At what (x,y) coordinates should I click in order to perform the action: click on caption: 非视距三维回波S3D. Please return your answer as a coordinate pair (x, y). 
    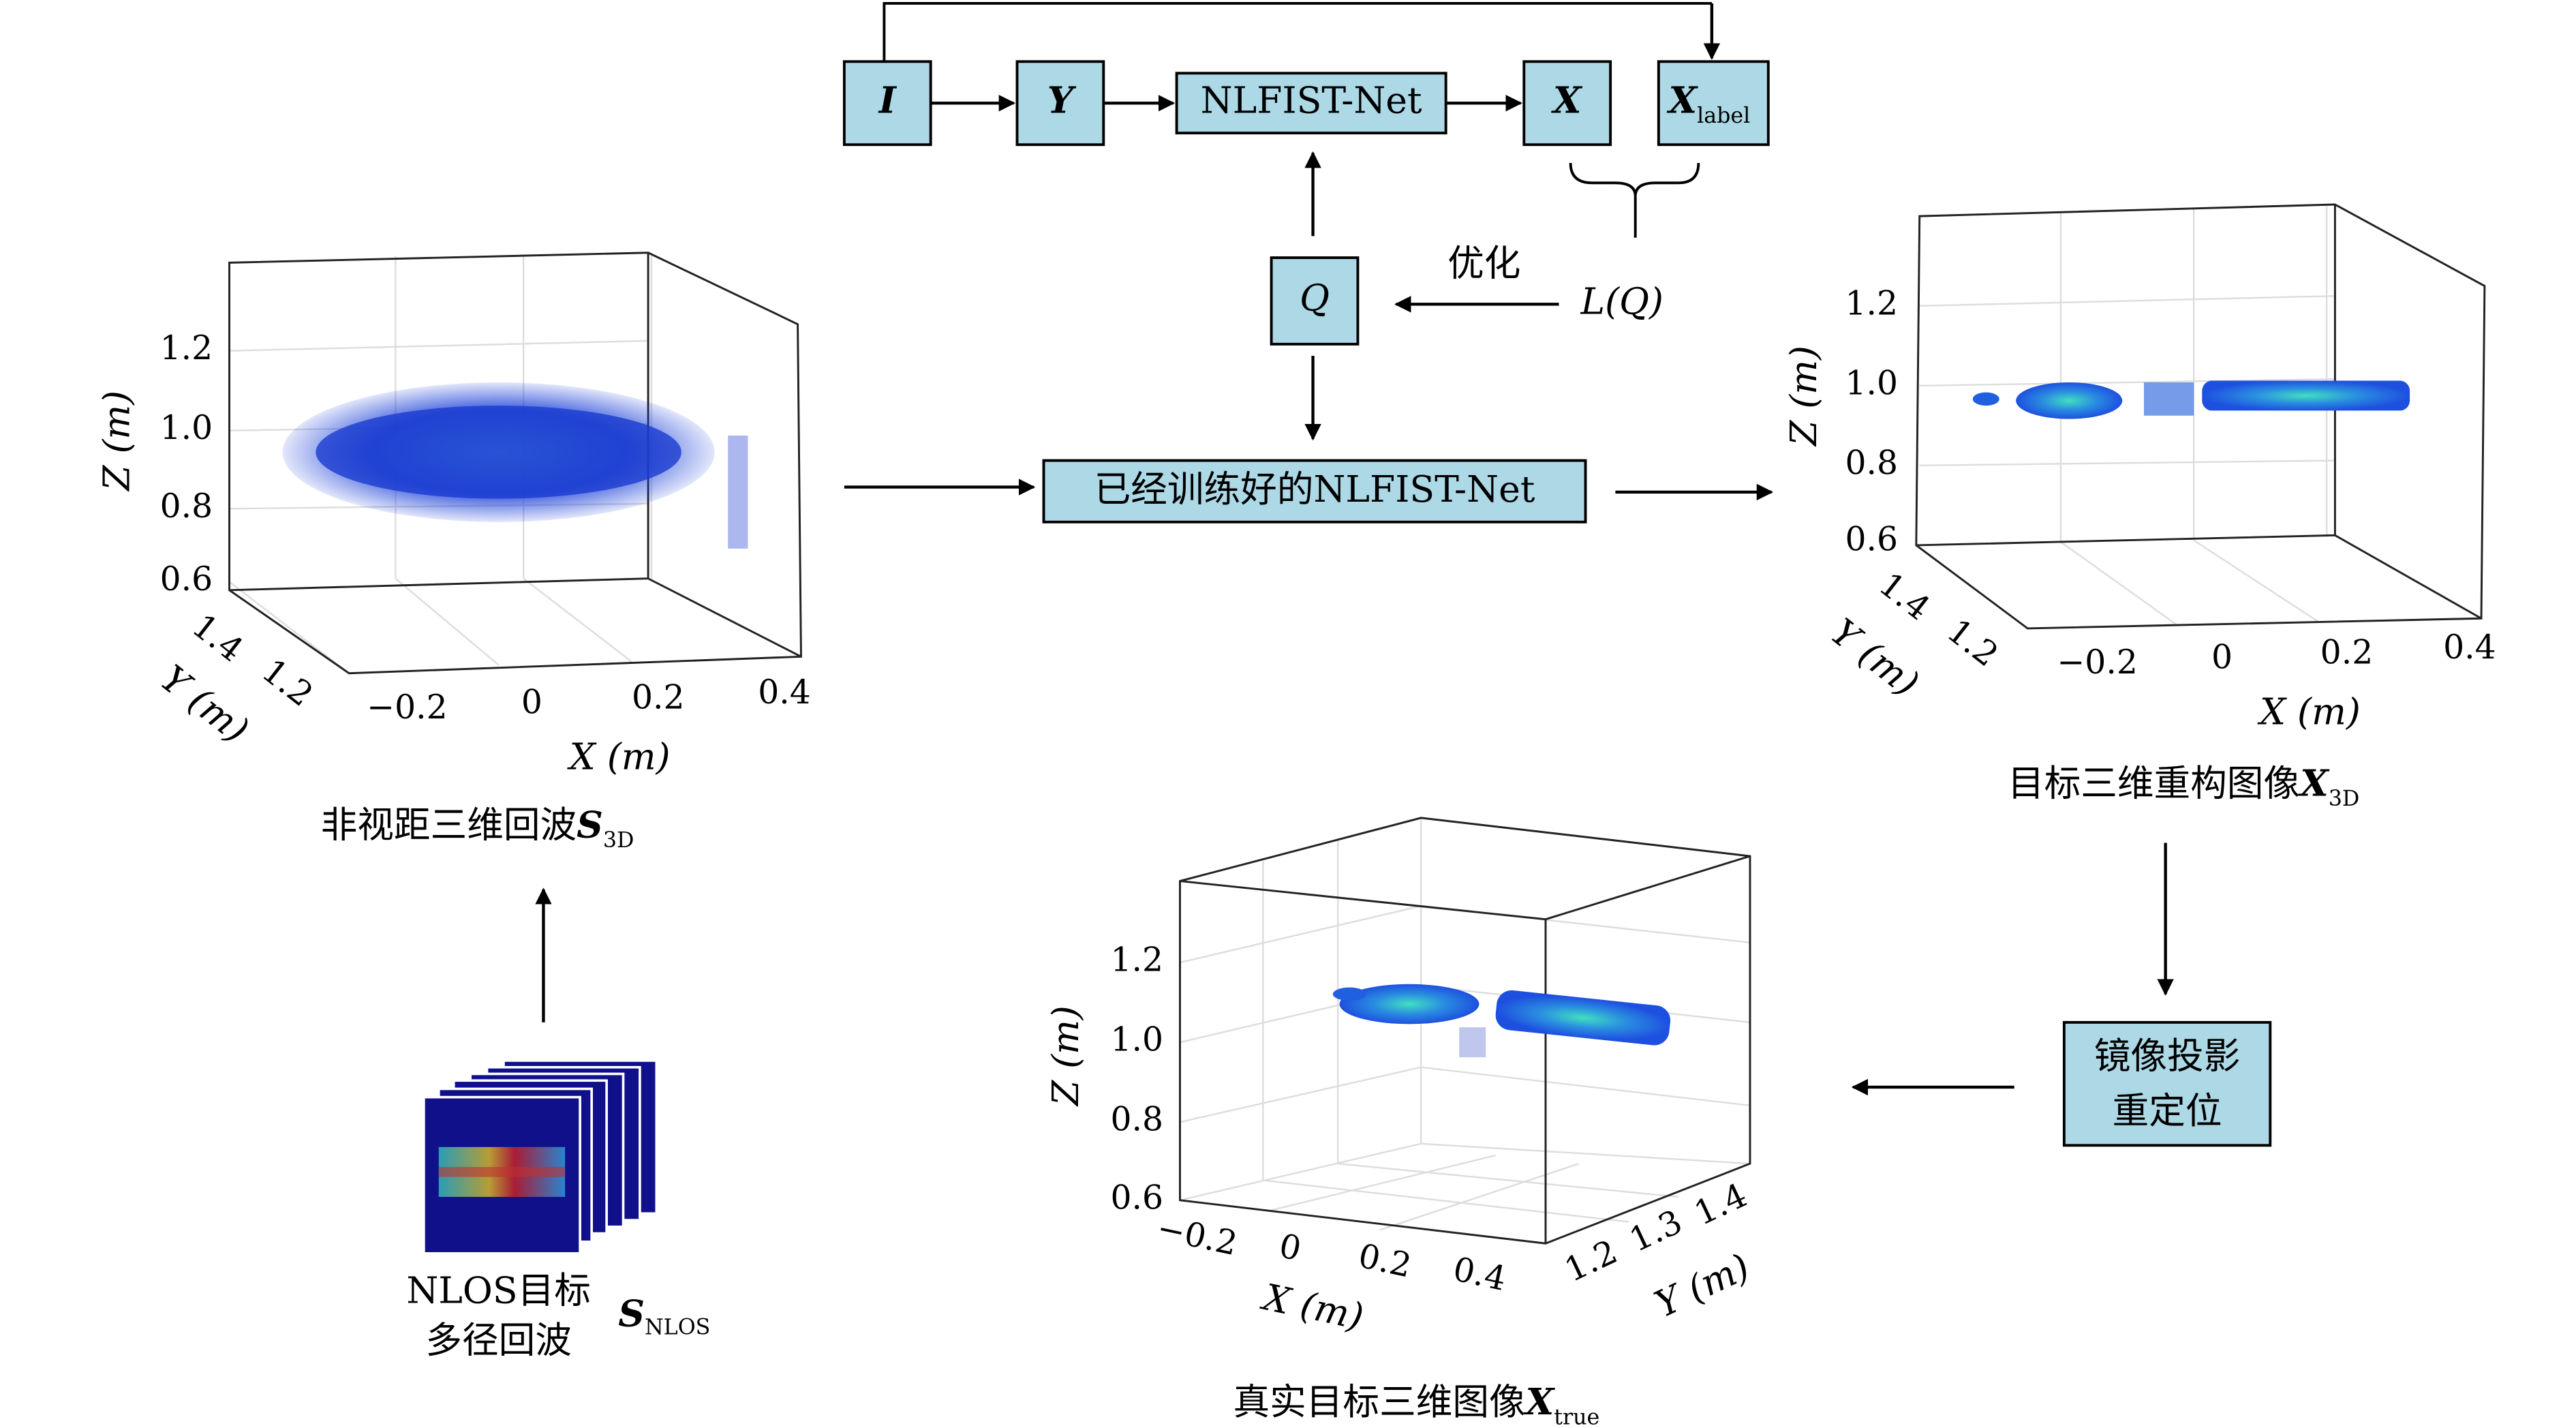
    Looking at the image, I should click on (477, 828).